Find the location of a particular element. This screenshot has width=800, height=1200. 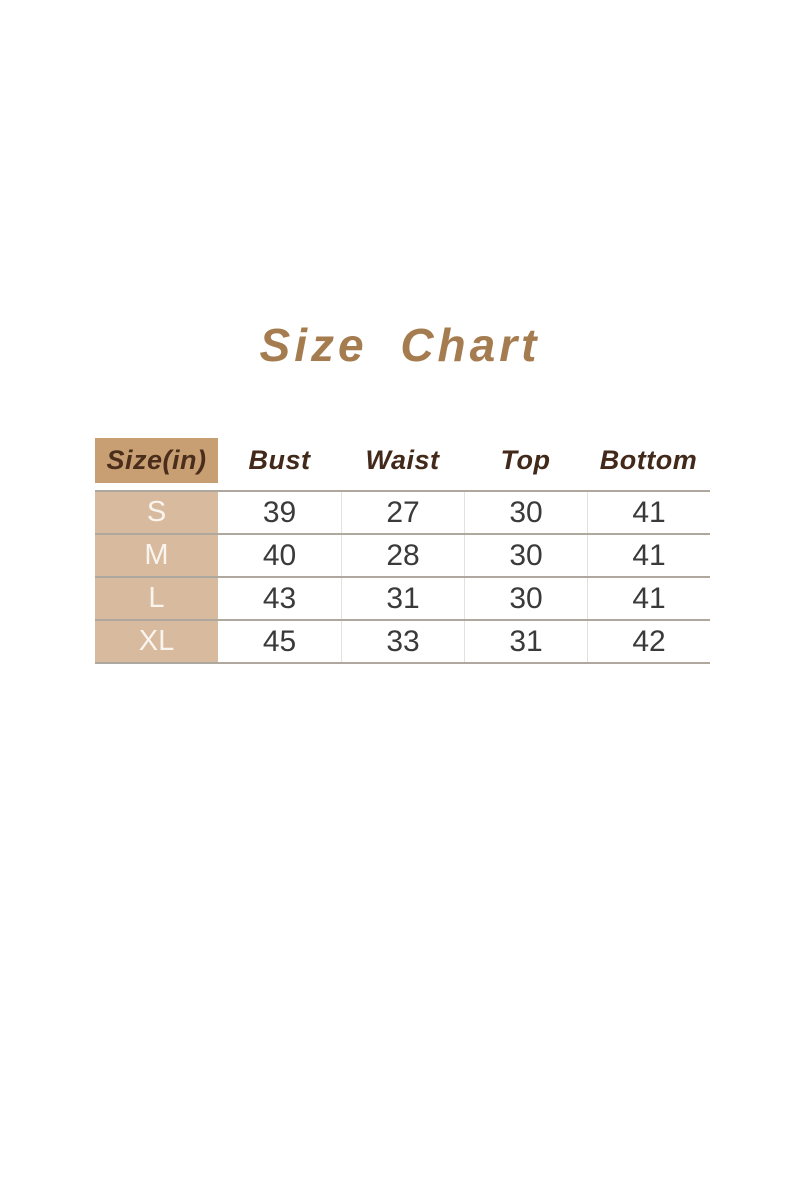

table-row-l: L 43 31 30 41 is located at coordinates (402, 599).